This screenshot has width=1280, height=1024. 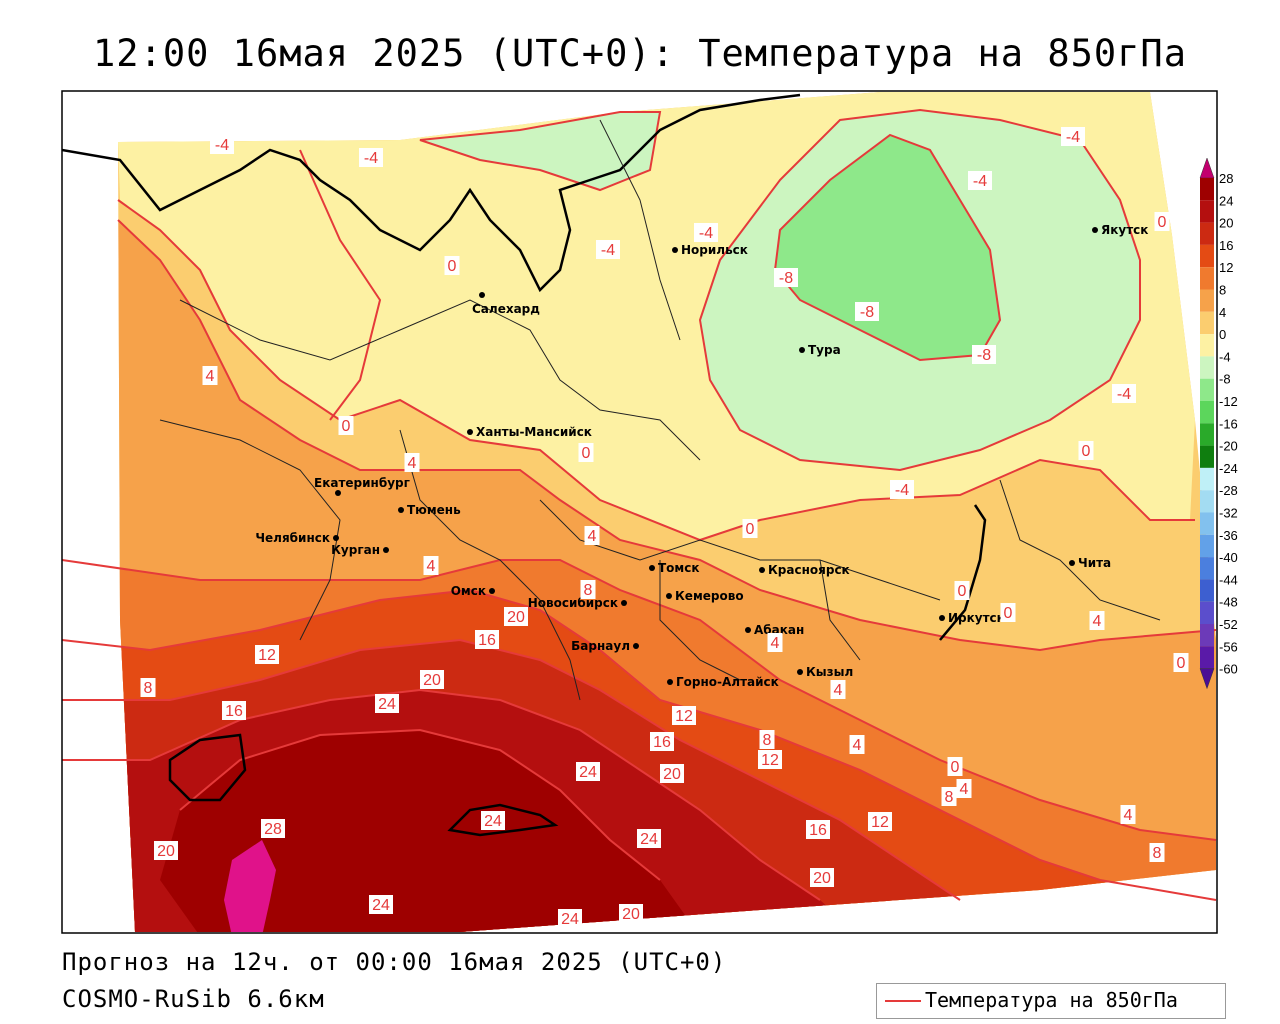 I want to click on contour-label: 20, so click(x=822, y=877).